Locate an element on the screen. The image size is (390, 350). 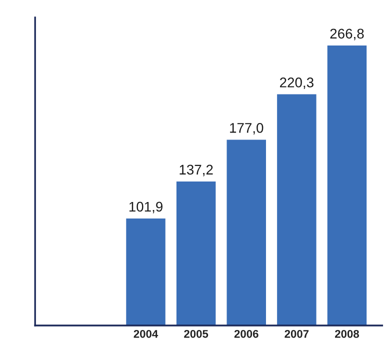
data-label: 137,2 is located at coordinates (196, 170).